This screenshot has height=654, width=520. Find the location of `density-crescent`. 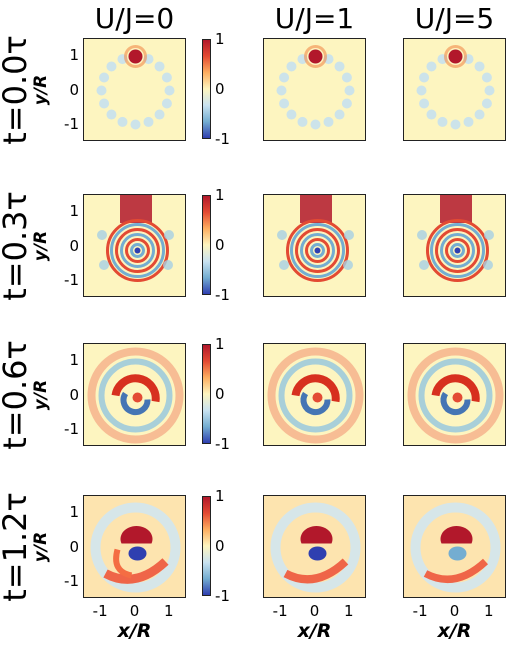

density-crescent is located at coordinates (136, 571).